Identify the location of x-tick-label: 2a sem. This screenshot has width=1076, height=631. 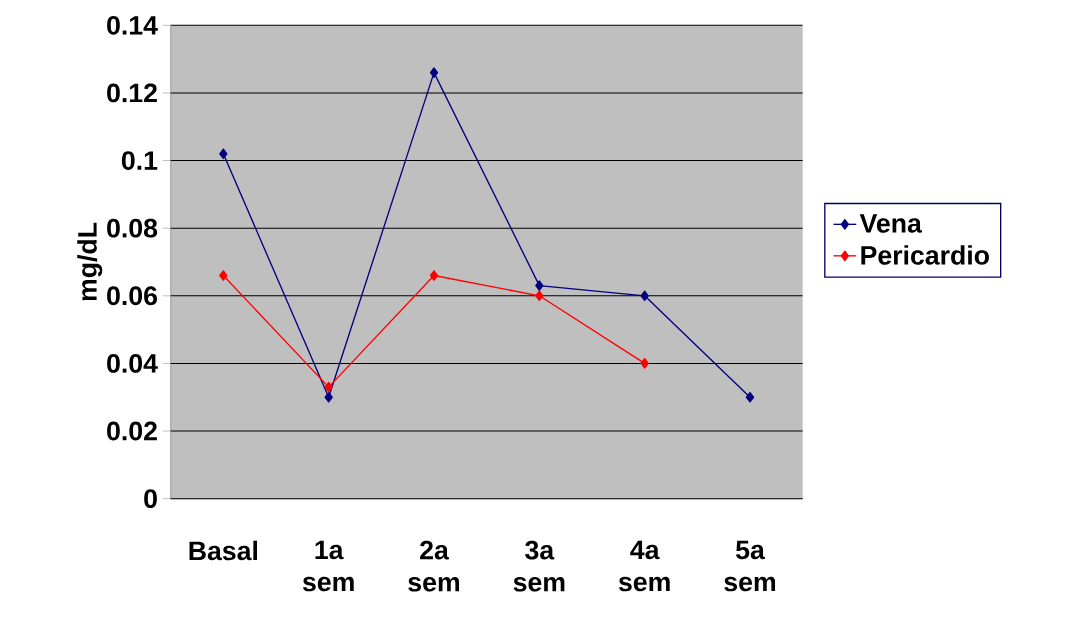
(434, 566).